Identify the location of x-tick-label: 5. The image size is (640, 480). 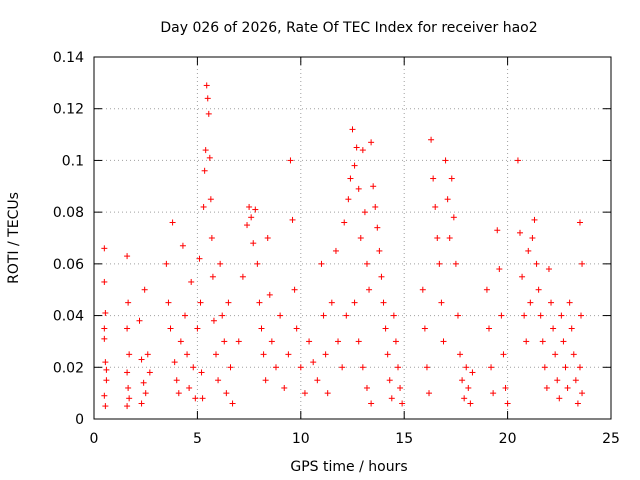
(197, 439).